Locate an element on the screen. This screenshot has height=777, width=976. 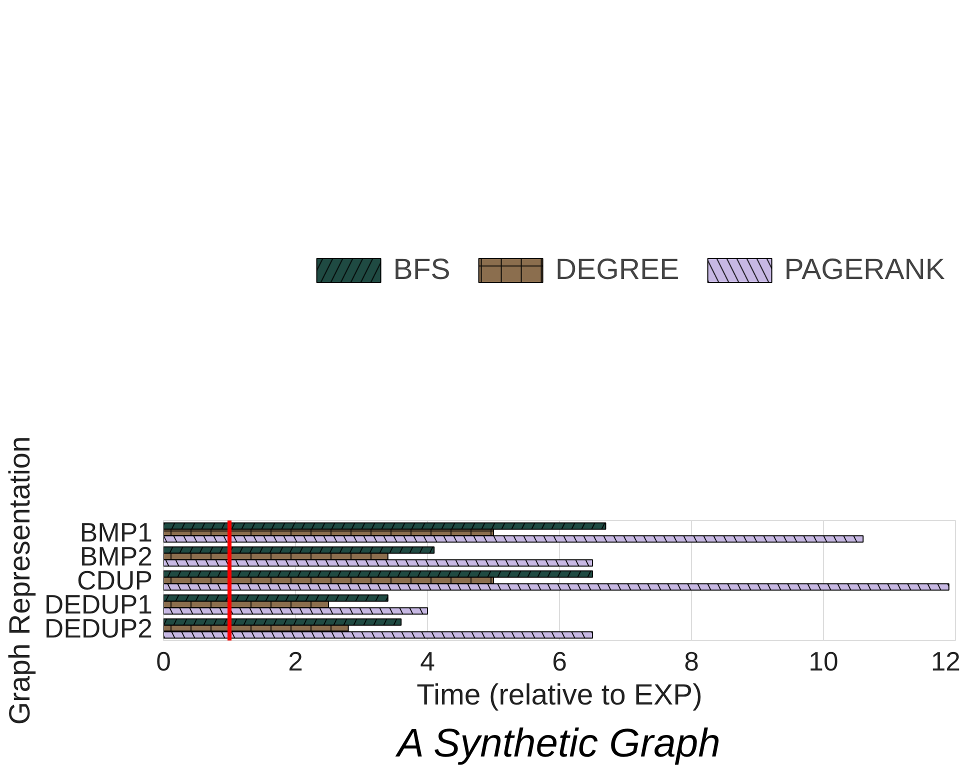
x-tick-label: 4 is located at coordinates (428, 661).